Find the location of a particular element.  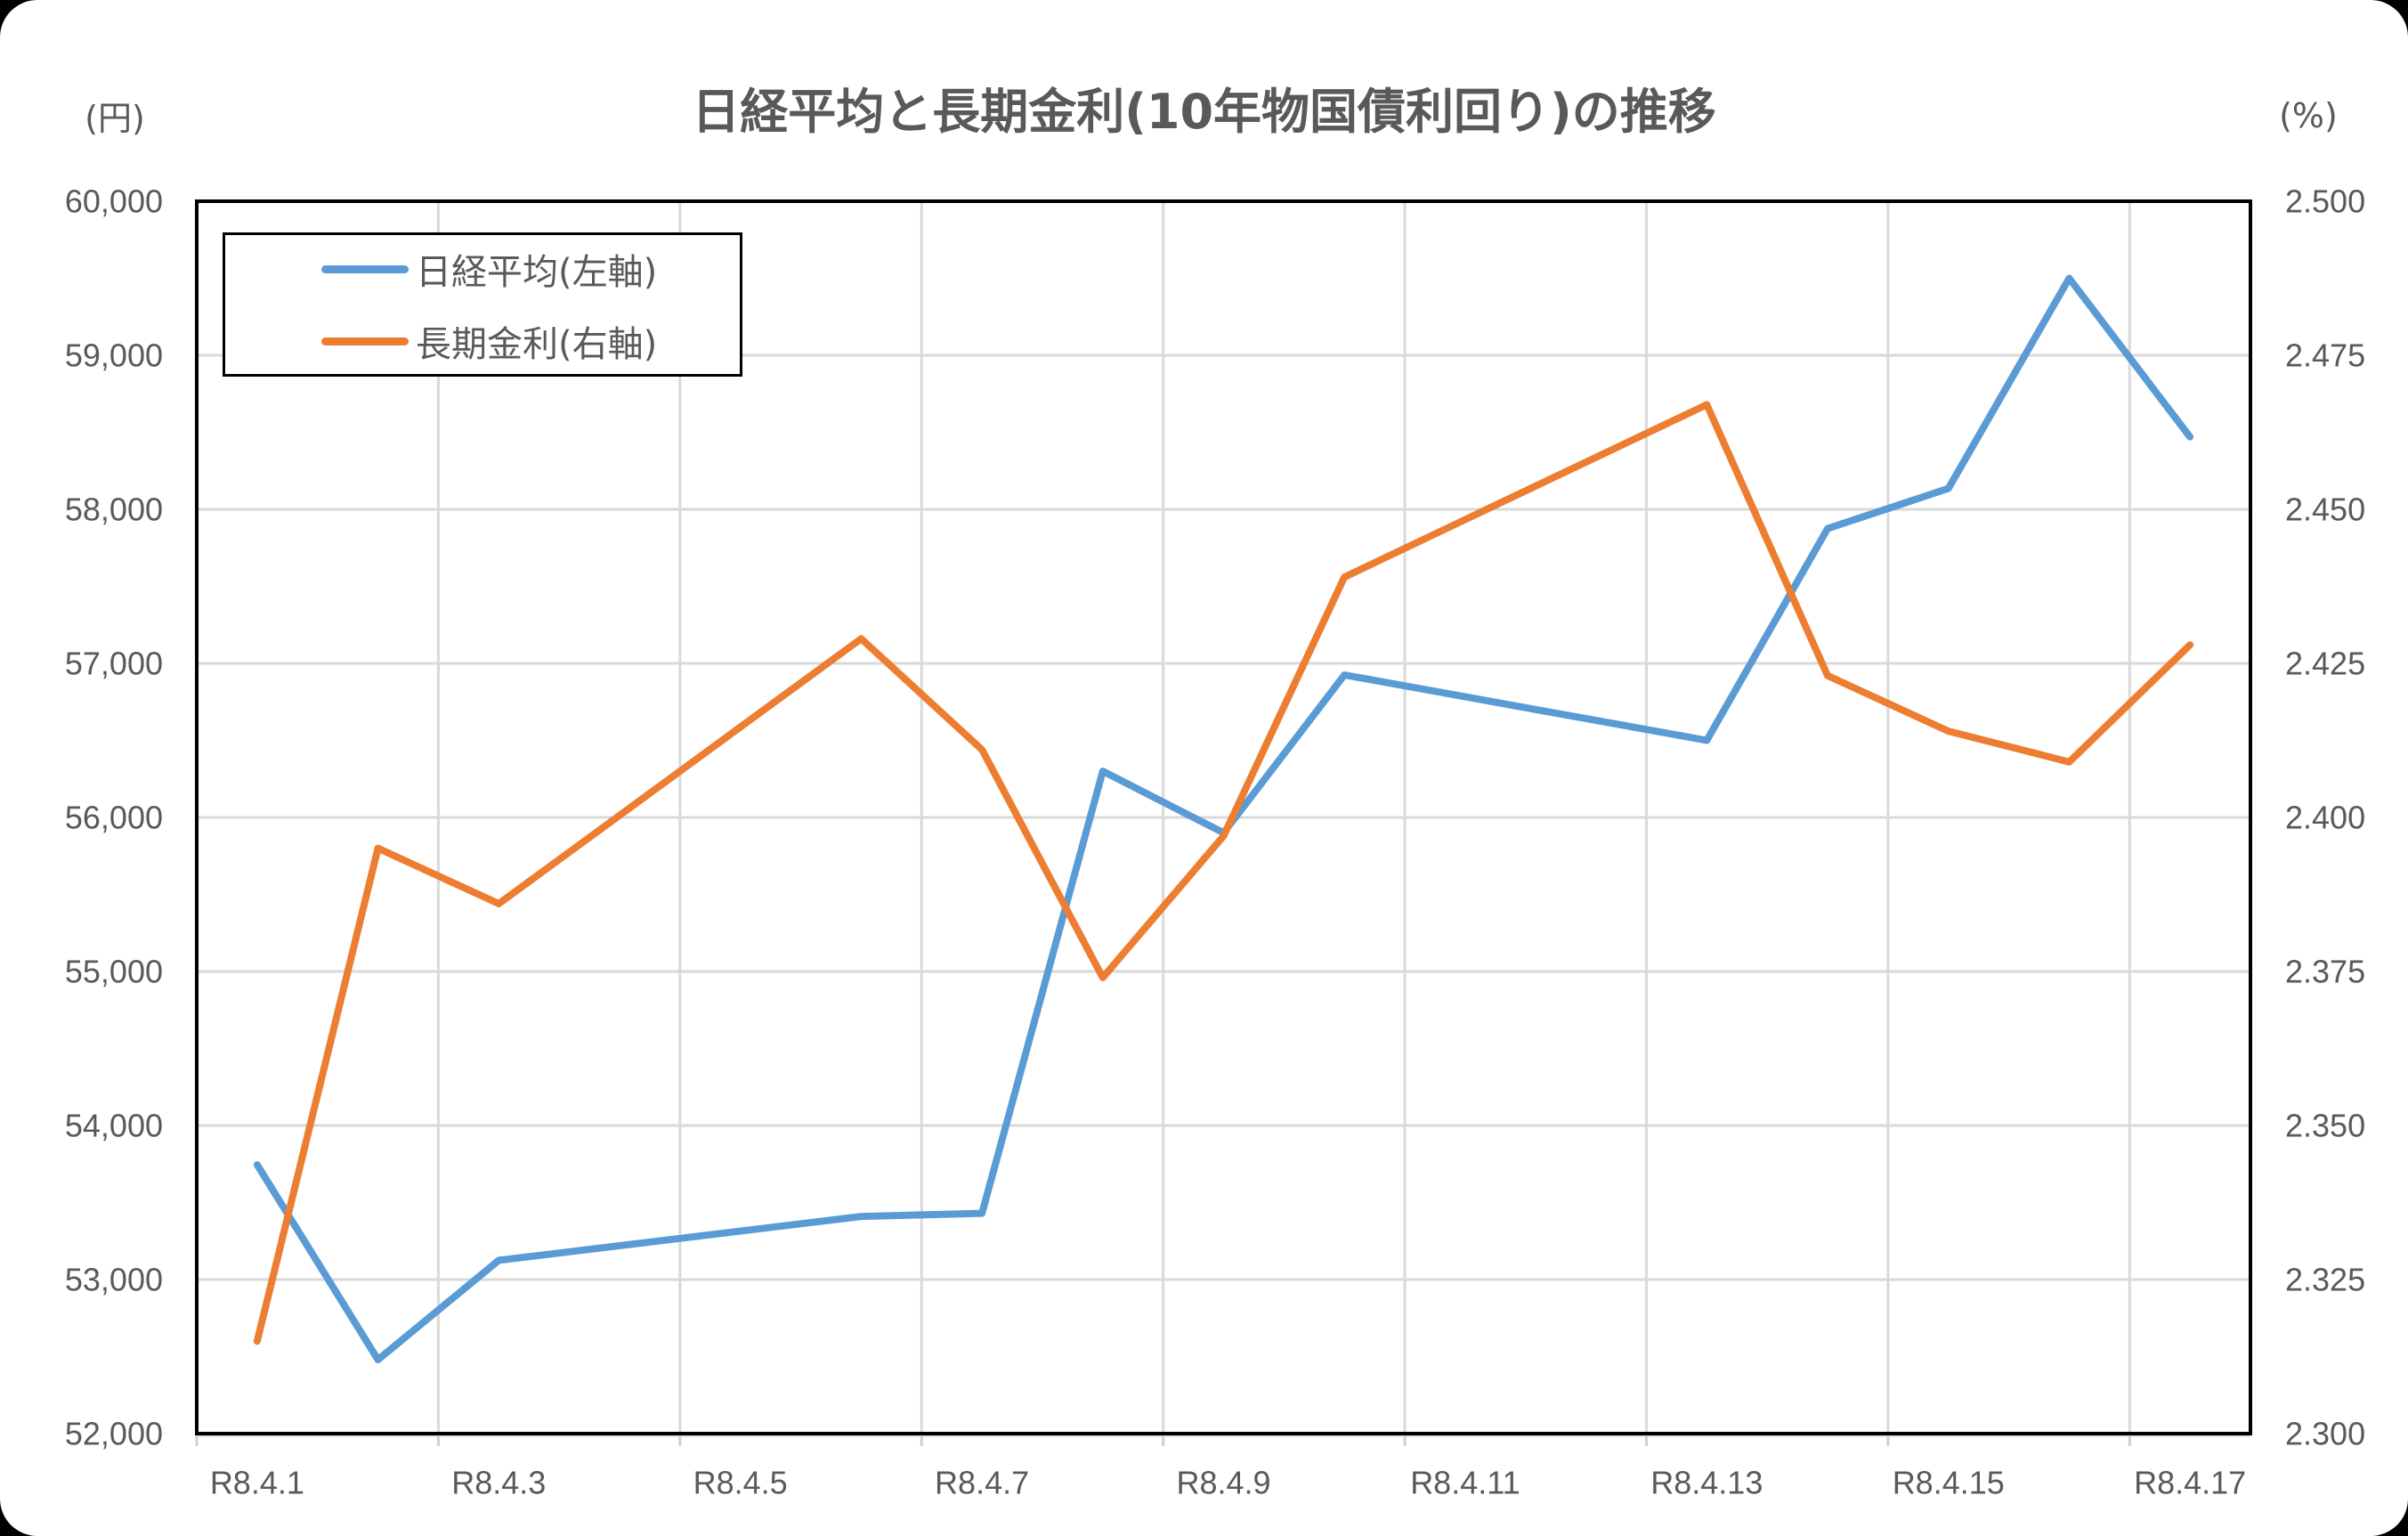

right-axis-tick-label: 2.450 is located at coordinates (2325, 510).